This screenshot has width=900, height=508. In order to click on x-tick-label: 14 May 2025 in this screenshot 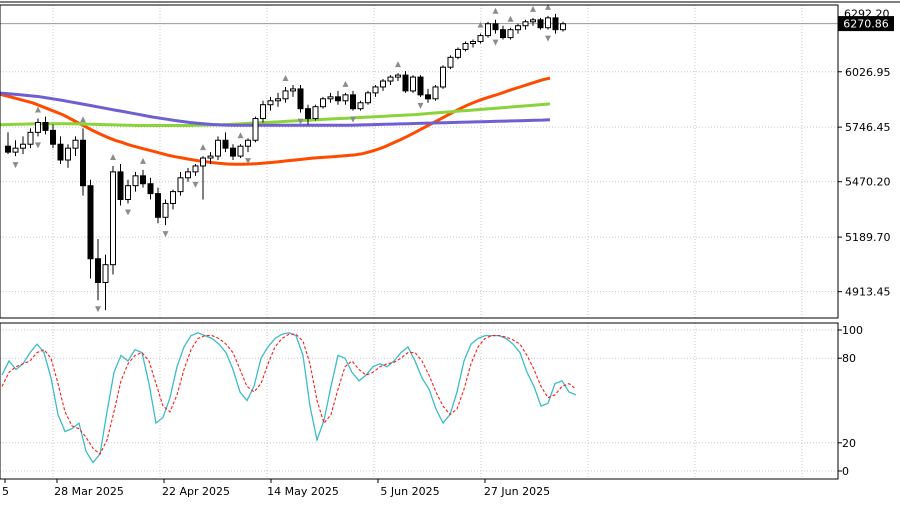, I will do `click(303, 491)`.